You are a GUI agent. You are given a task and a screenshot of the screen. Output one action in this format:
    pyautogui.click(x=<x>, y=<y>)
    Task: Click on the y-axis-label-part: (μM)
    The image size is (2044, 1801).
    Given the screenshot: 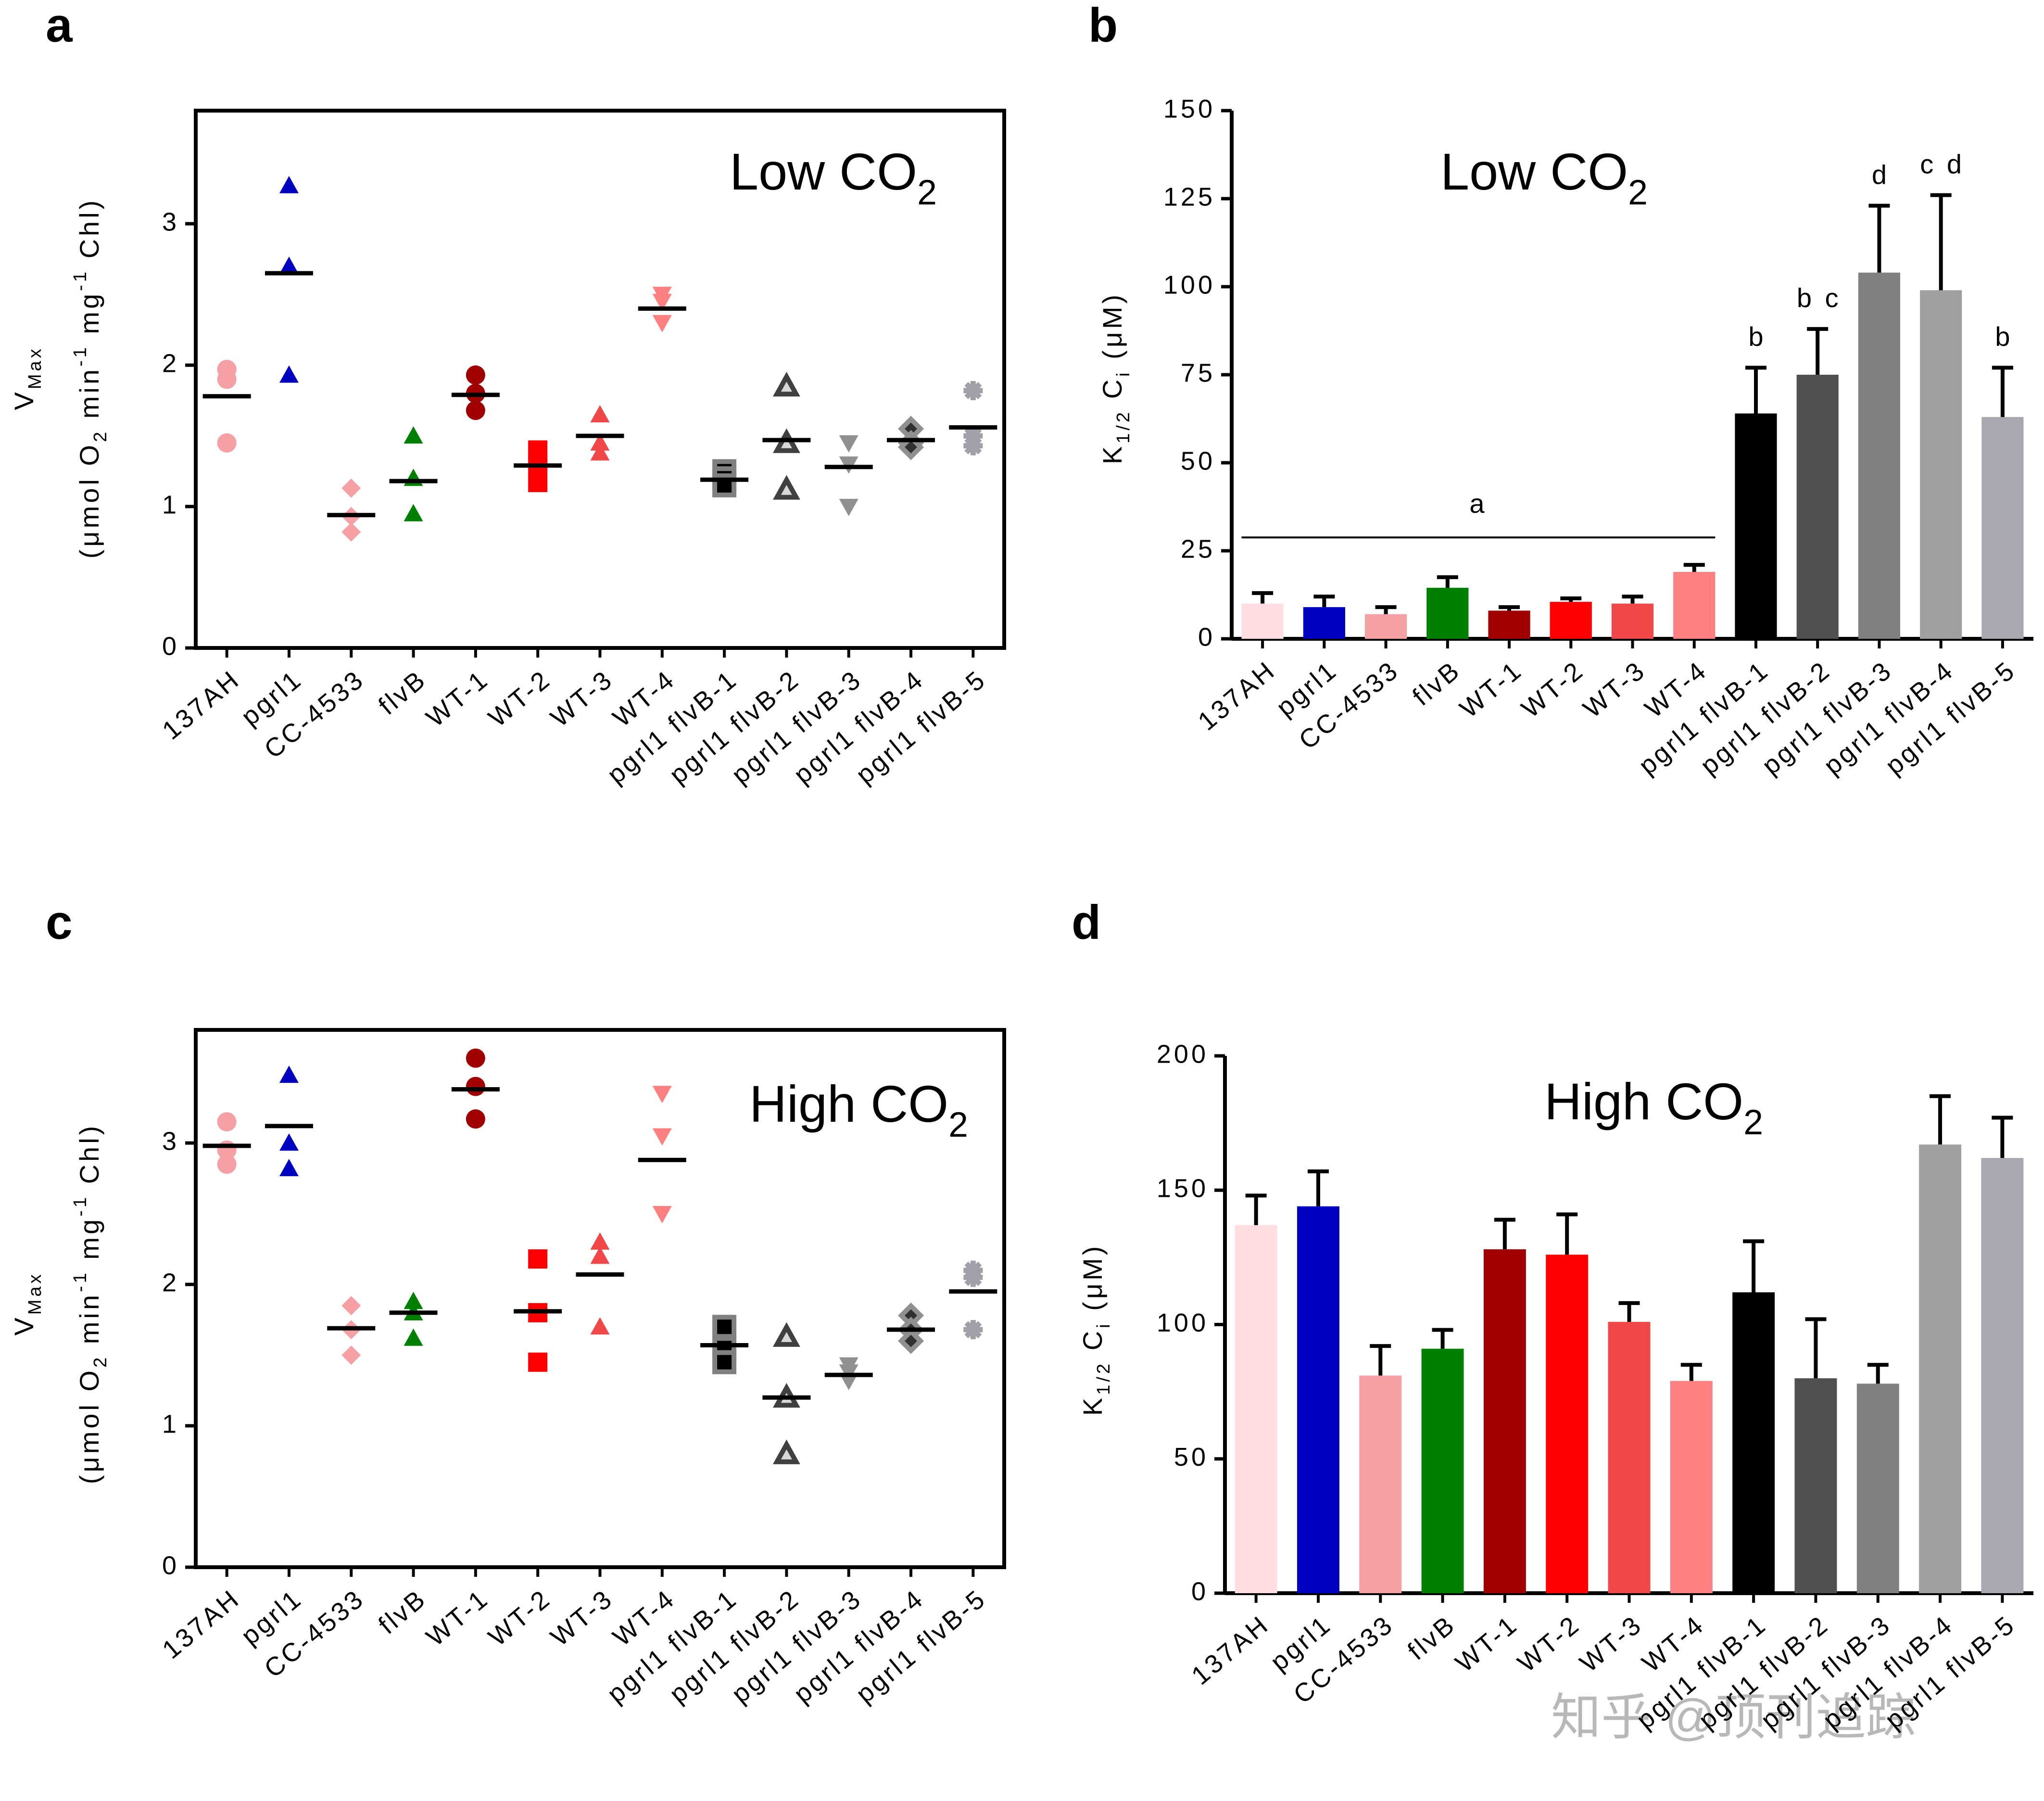 What is the action you would take?
    pyautogui.click(x=1112, y=331)
    